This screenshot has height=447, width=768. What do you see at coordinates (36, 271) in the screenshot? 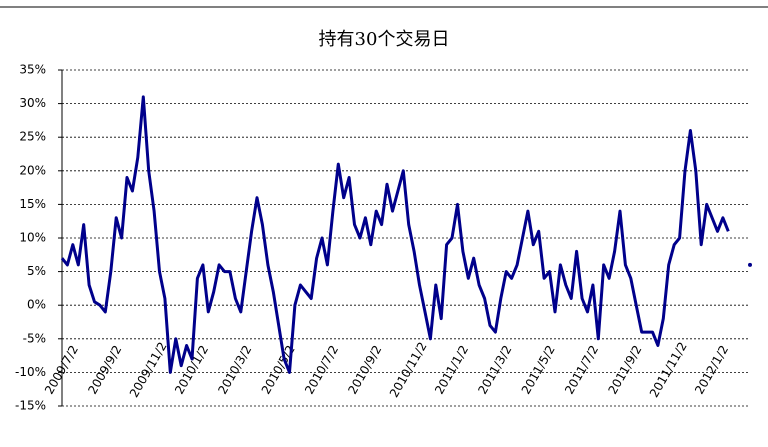
I see `y-tick-label: 5%` at bounding box center [36, 271].